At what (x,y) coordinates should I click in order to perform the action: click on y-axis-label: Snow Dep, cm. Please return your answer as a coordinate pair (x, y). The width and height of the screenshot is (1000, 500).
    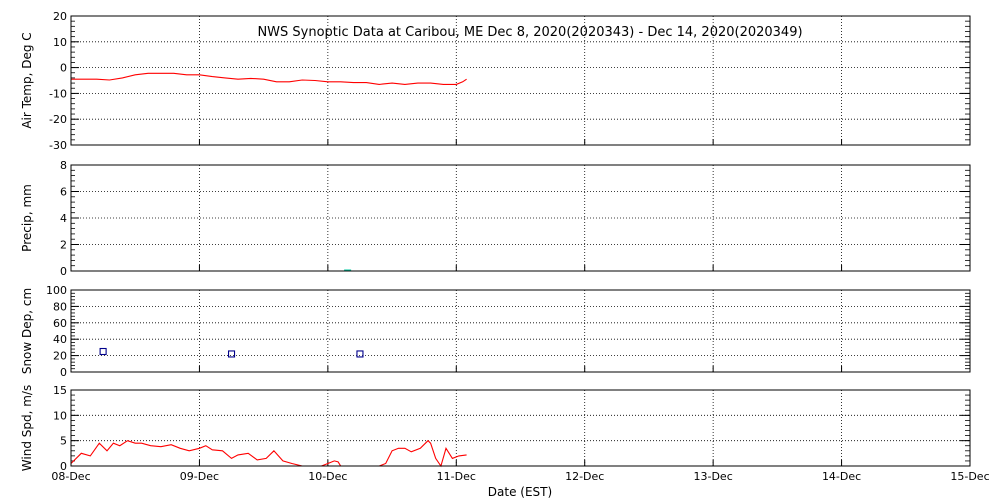
    Looking at the image, I should click on (27, 331).